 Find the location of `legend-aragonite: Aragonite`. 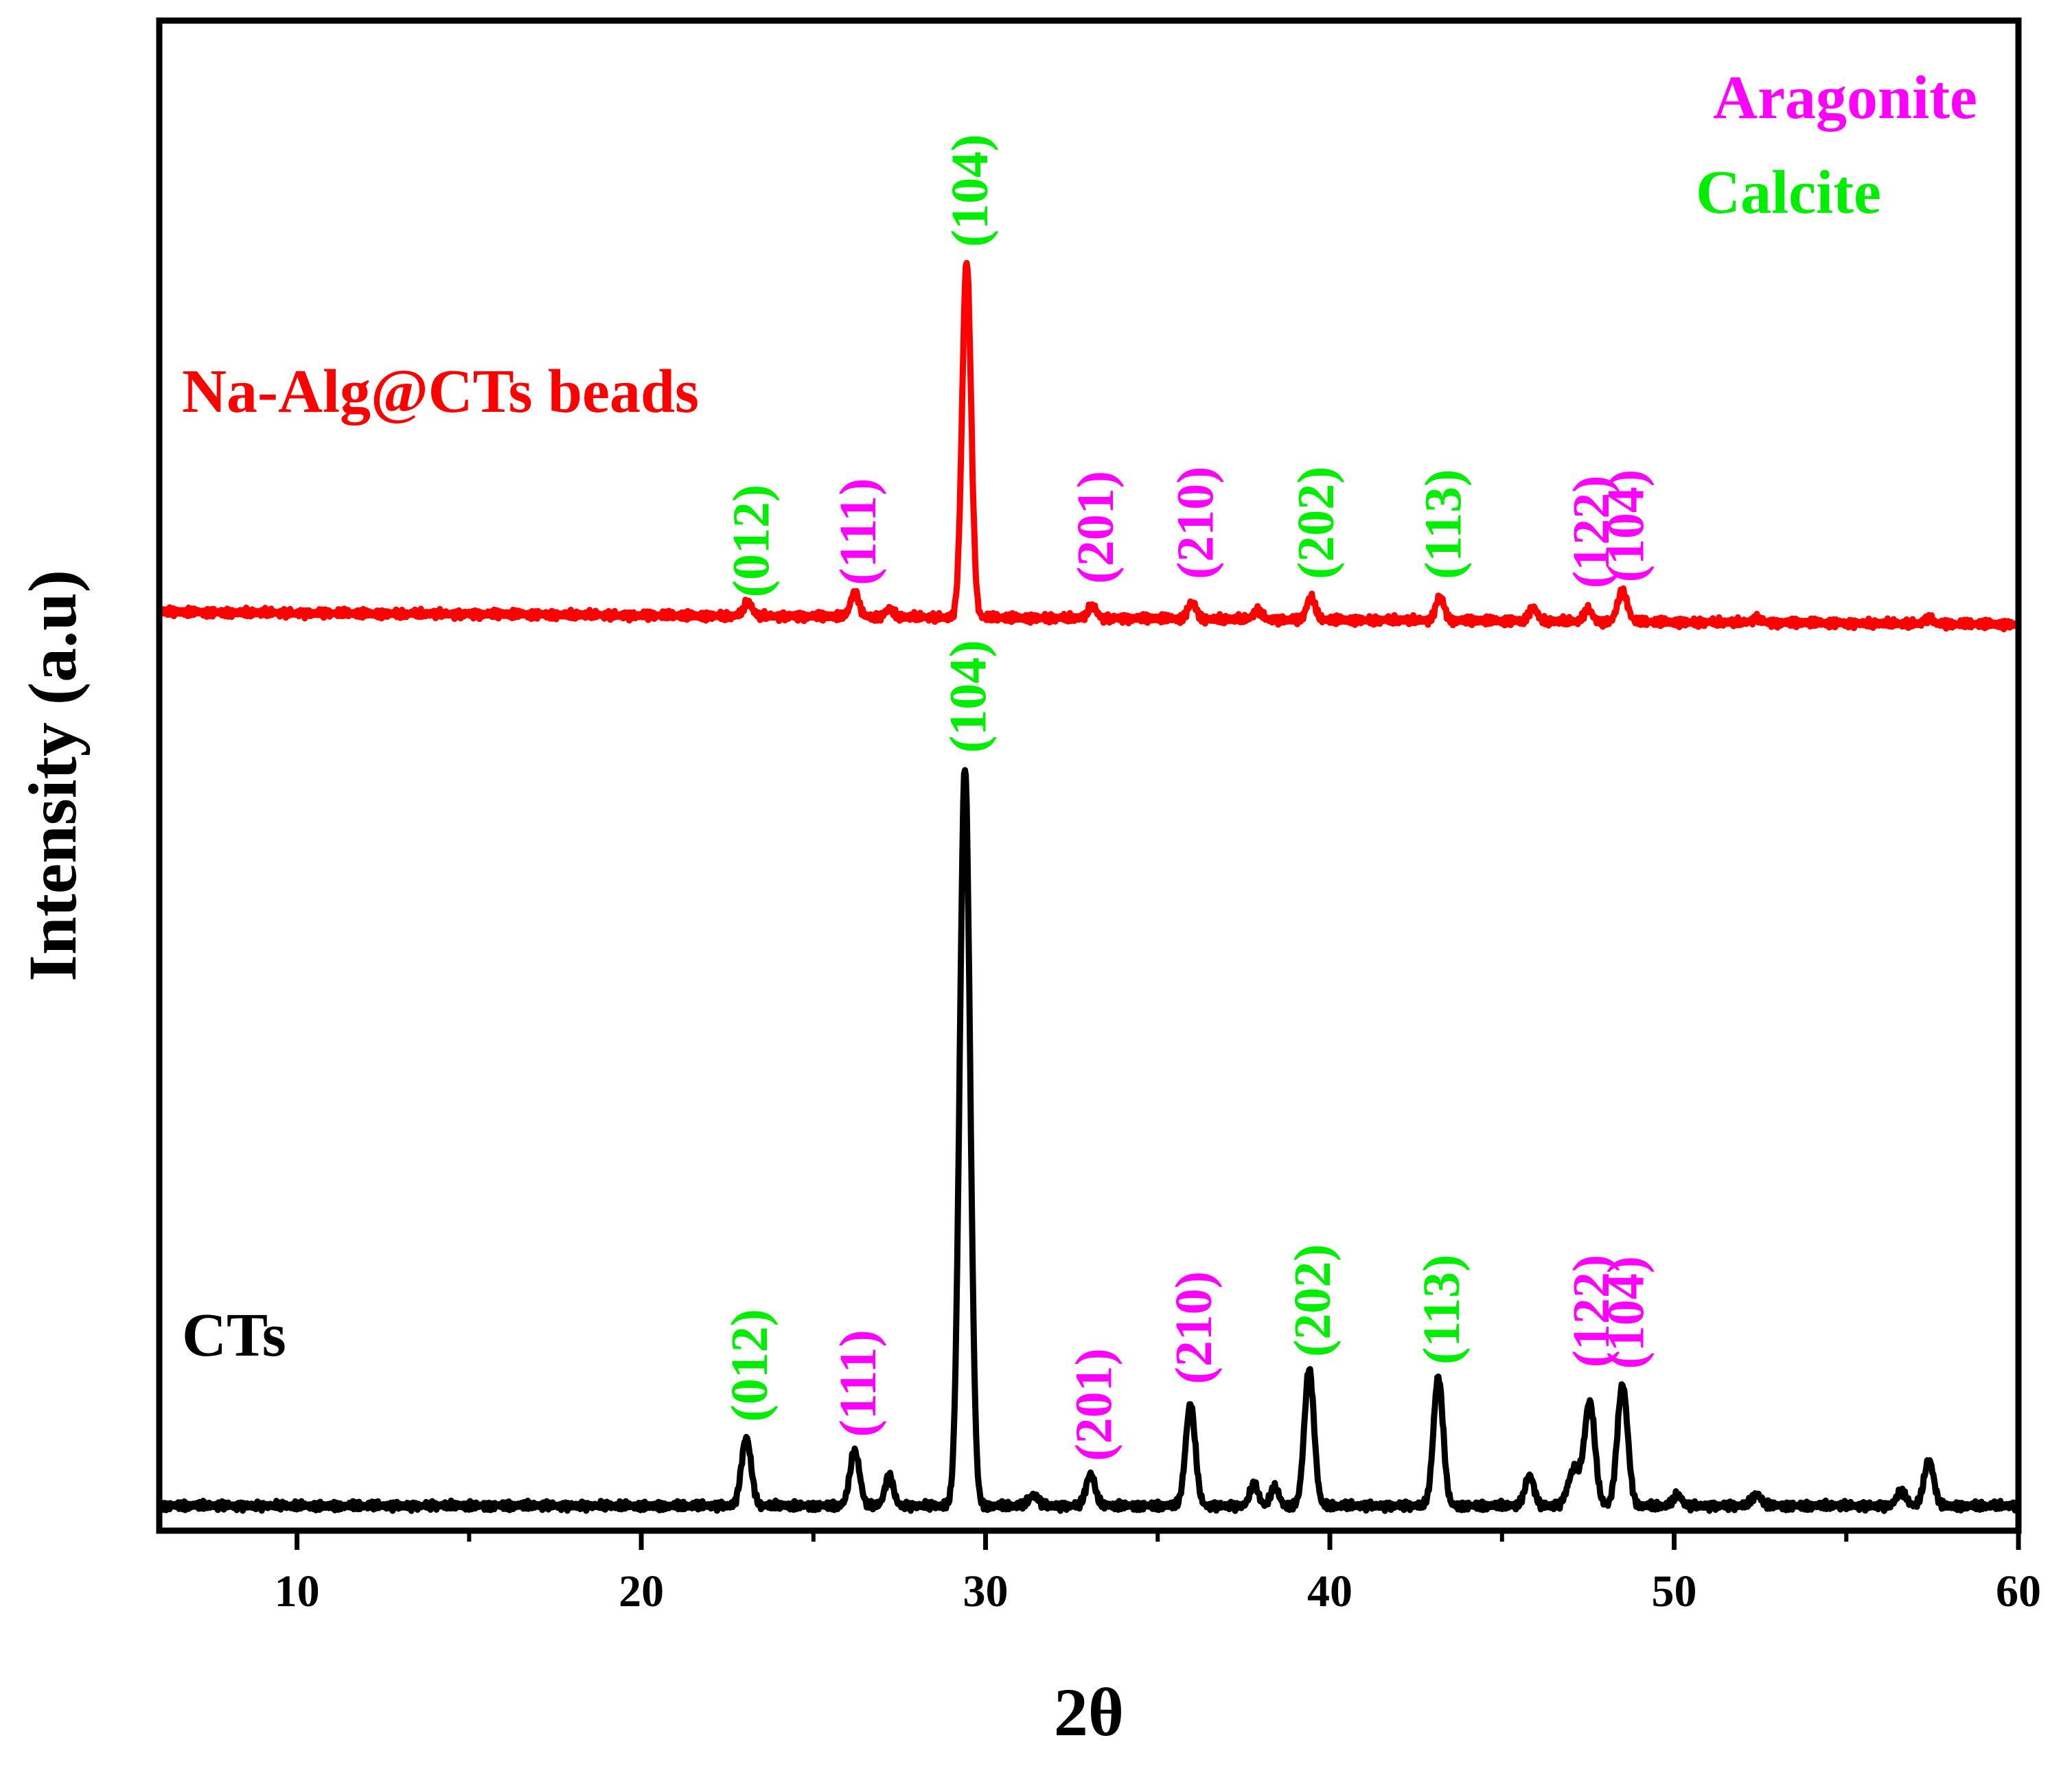

legend-aragonite: Aragonite is located at coordinates (1845, 98).